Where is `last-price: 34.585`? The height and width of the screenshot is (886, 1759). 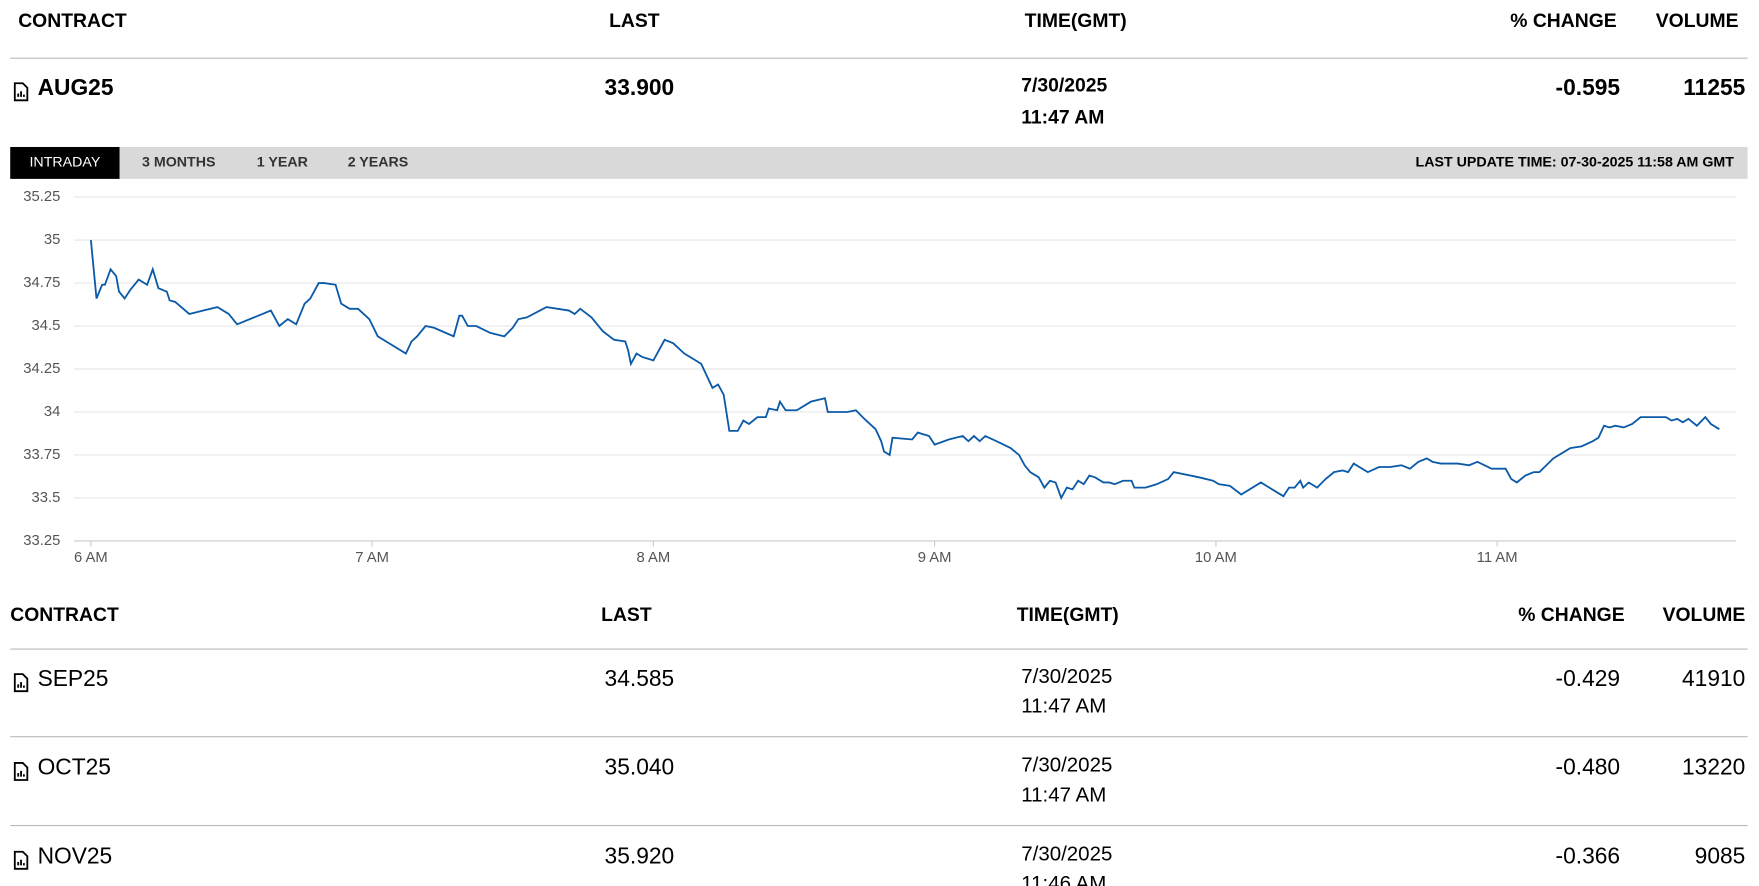 last-price: 34.585 is located at coordinates (640, 678).